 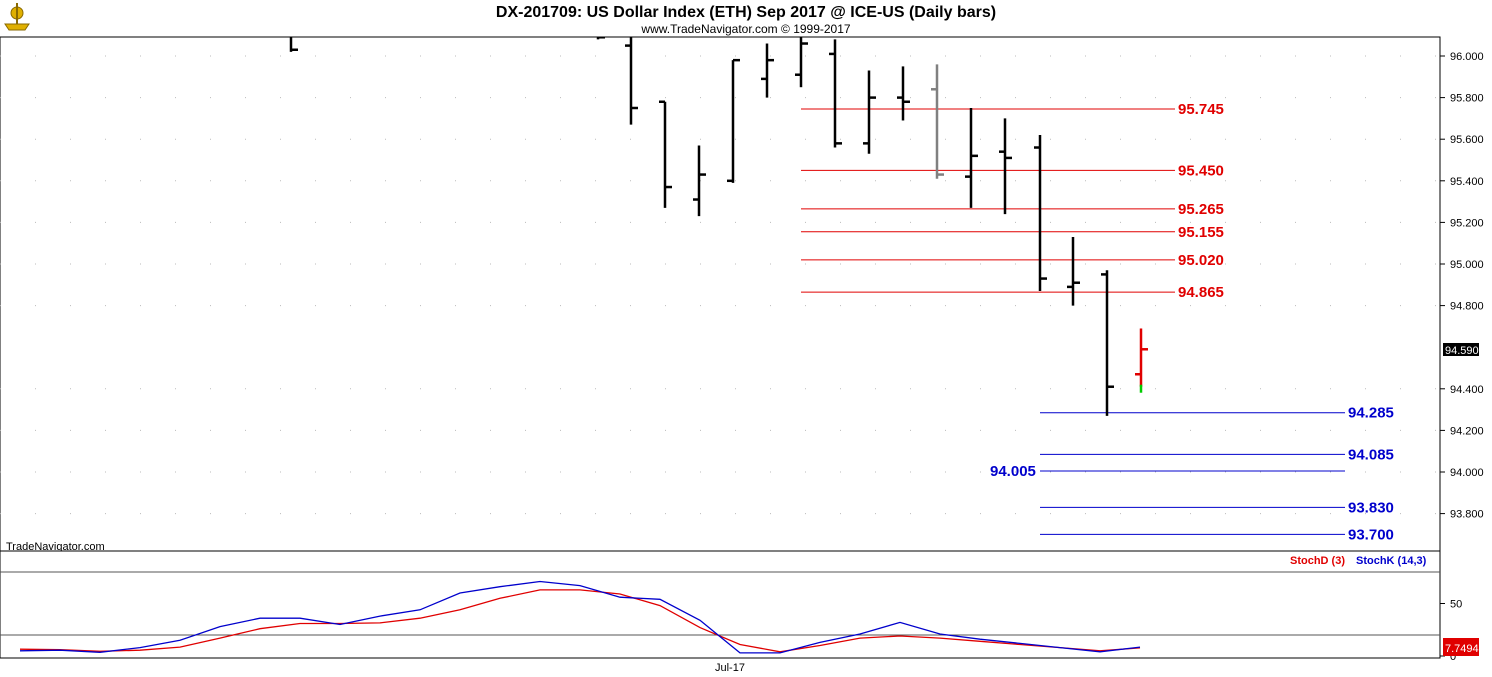 I want to click on price-tick-label: 95.600, so click(x=1467, y=140).